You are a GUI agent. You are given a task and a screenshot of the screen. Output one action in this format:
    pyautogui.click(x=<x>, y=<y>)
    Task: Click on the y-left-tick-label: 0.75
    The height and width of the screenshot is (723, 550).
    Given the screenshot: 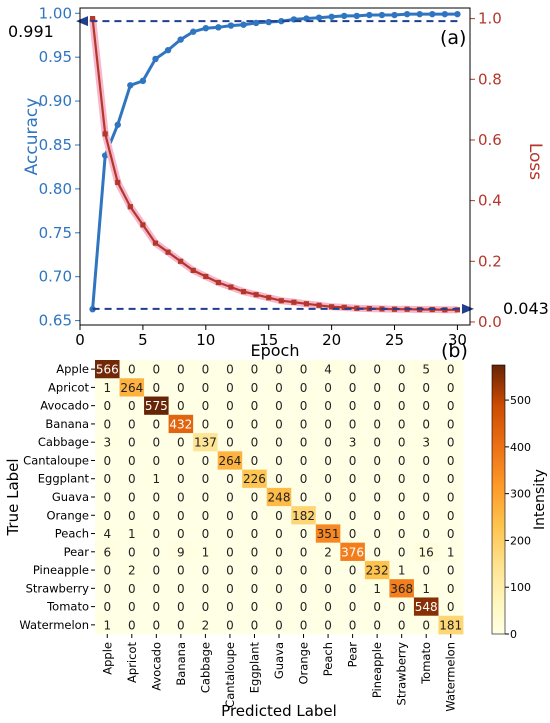 What is the action you would take?
    pyautogui.click(x=55, y=233)
    